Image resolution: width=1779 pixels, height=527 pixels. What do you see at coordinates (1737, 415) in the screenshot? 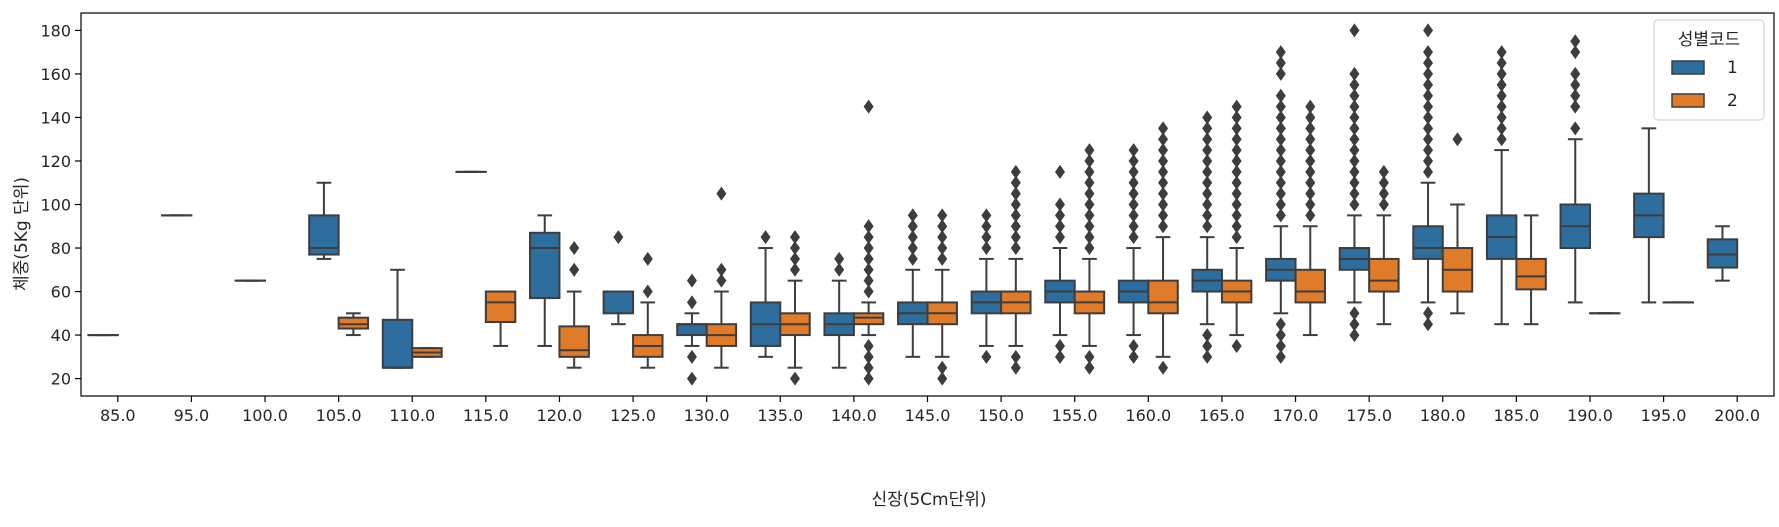
I see `x-tick-label: 200.0` at bounding box center [1737, 415].